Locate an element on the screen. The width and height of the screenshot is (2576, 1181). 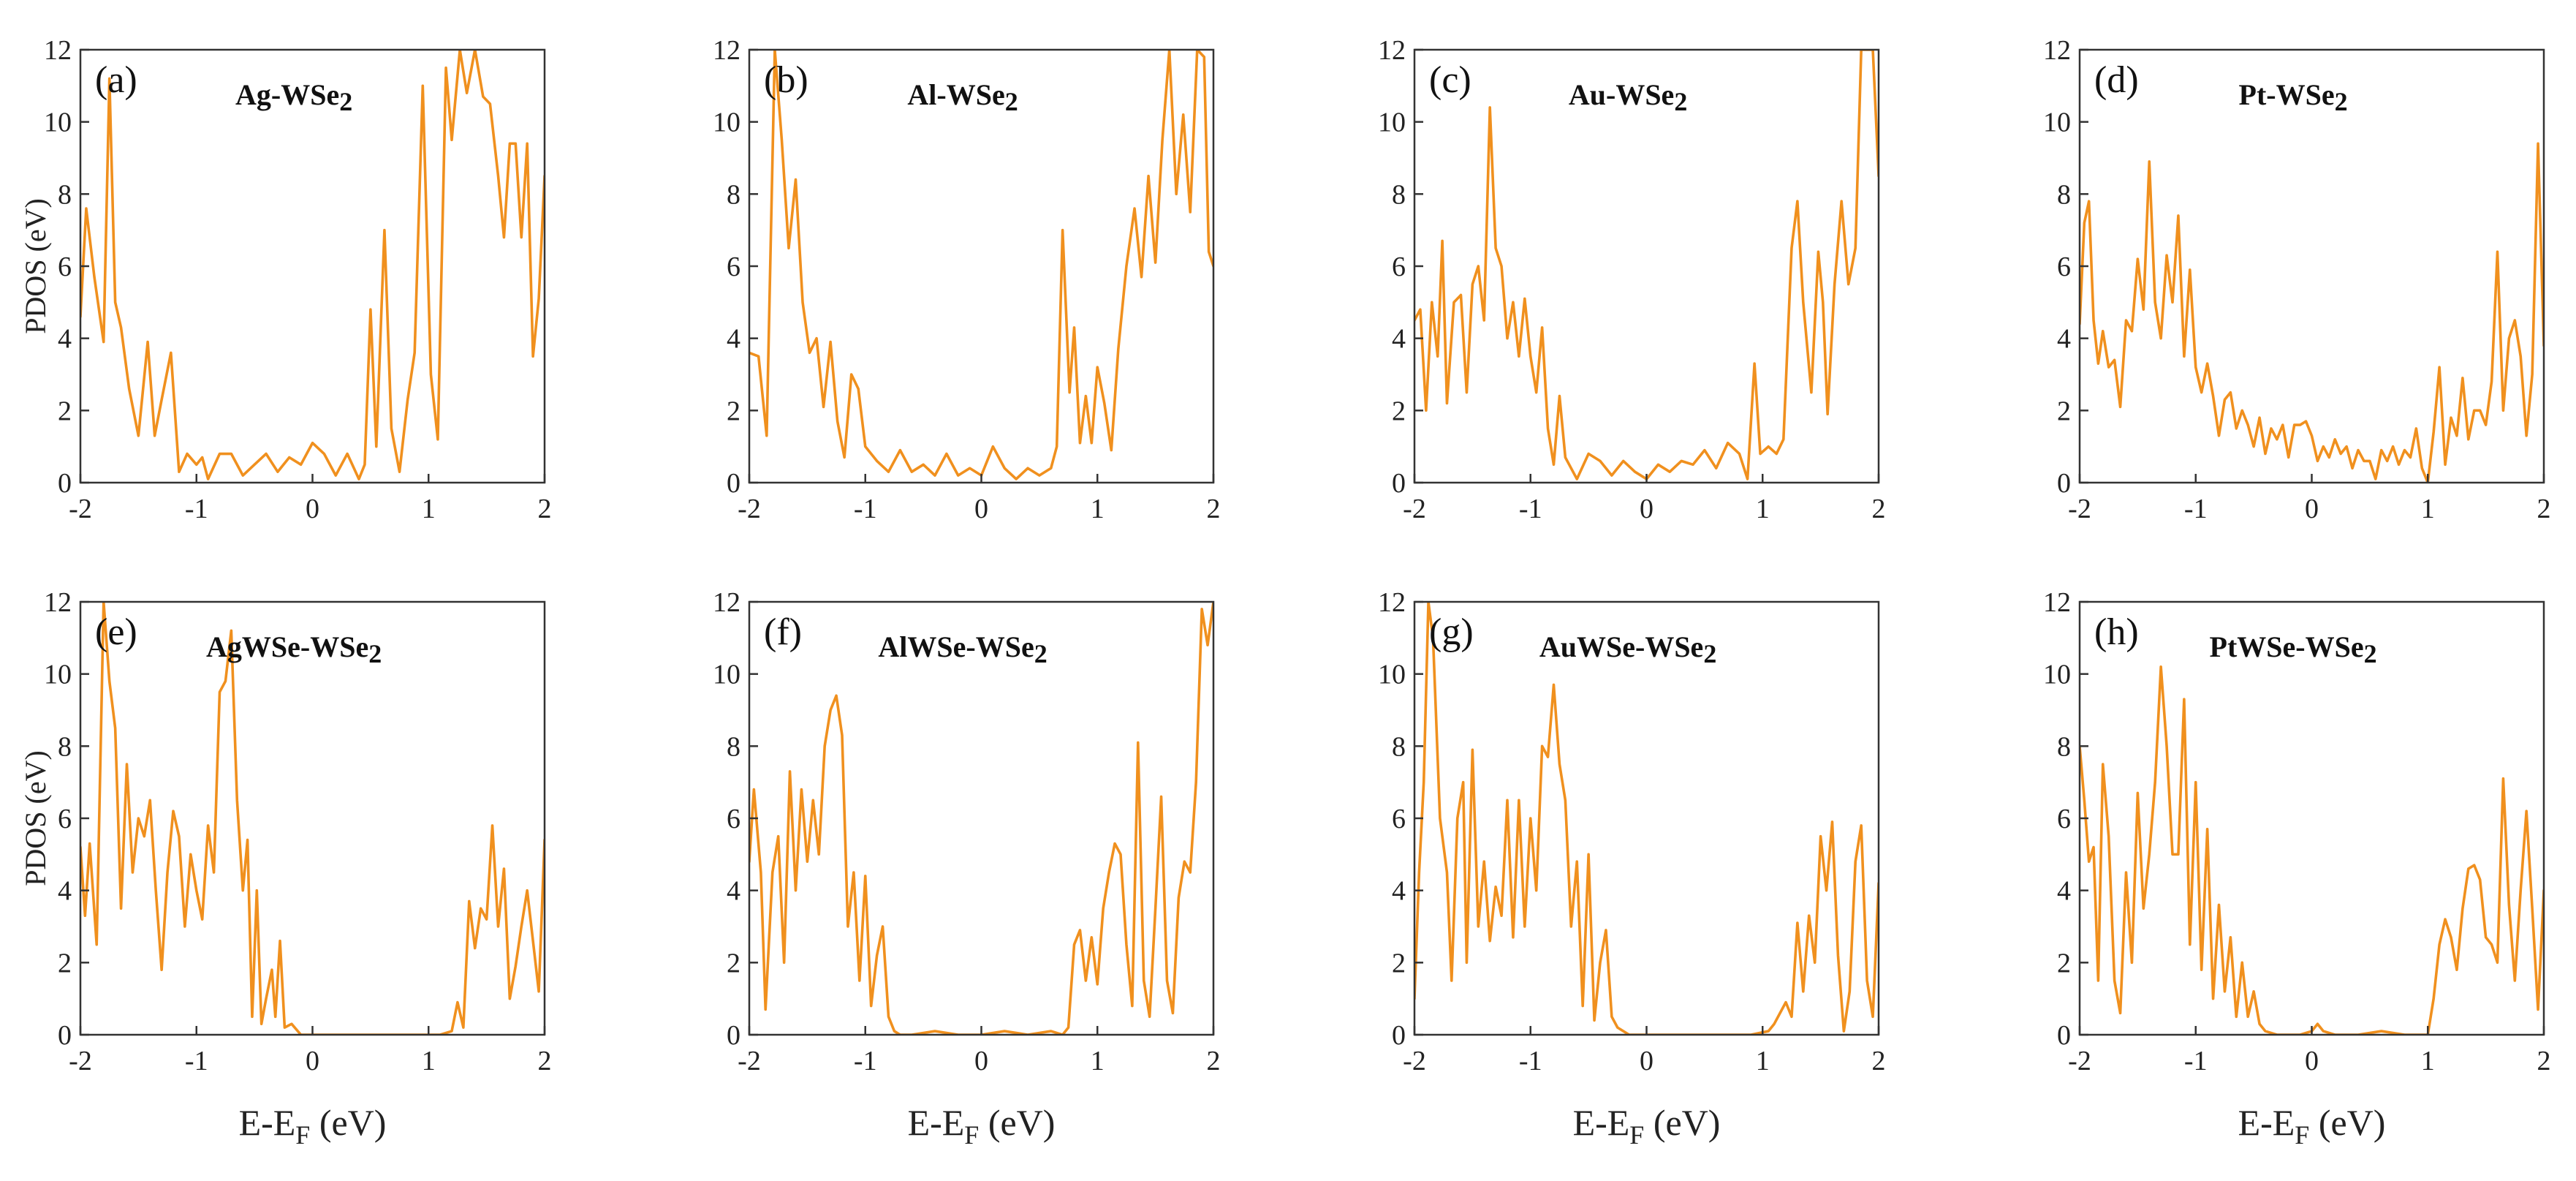
y-tick-label-b: 2 is located at coordinates (733, 411).